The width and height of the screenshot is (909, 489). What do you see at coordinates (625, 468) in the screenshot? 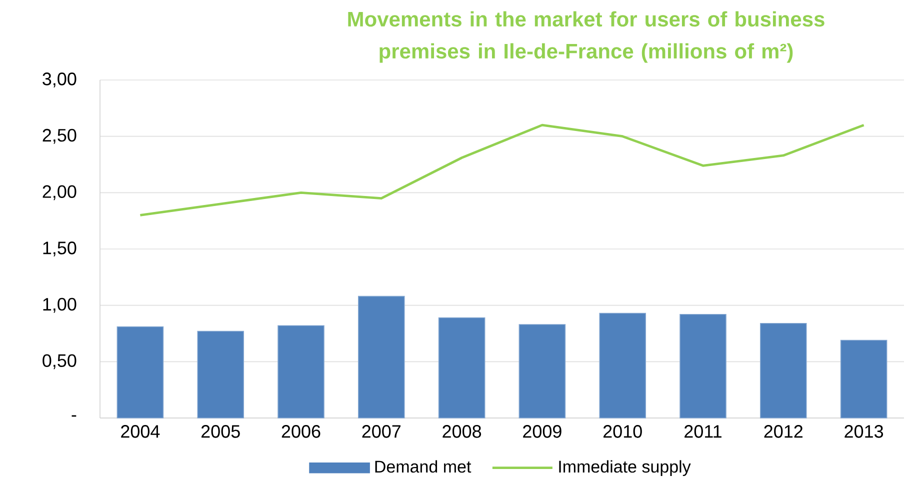
I see `legend-label: Immediate supply` at bounding box center [625, 468].